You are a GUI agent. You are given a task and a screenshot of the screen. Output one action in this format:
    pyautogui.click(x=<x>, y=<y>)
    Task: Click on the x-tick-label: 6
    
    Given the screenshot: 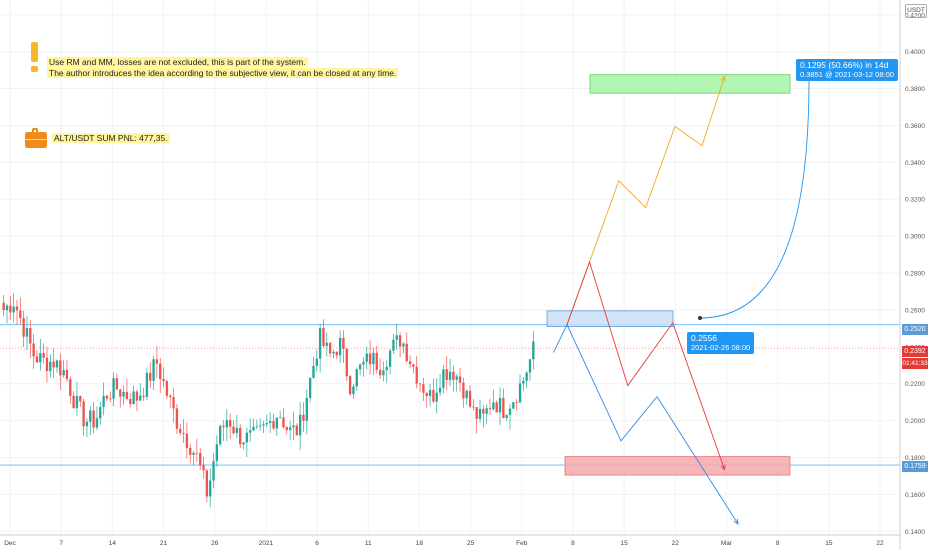 What is the action you would take?
    pyautogui.click(x=317, y=543)
    